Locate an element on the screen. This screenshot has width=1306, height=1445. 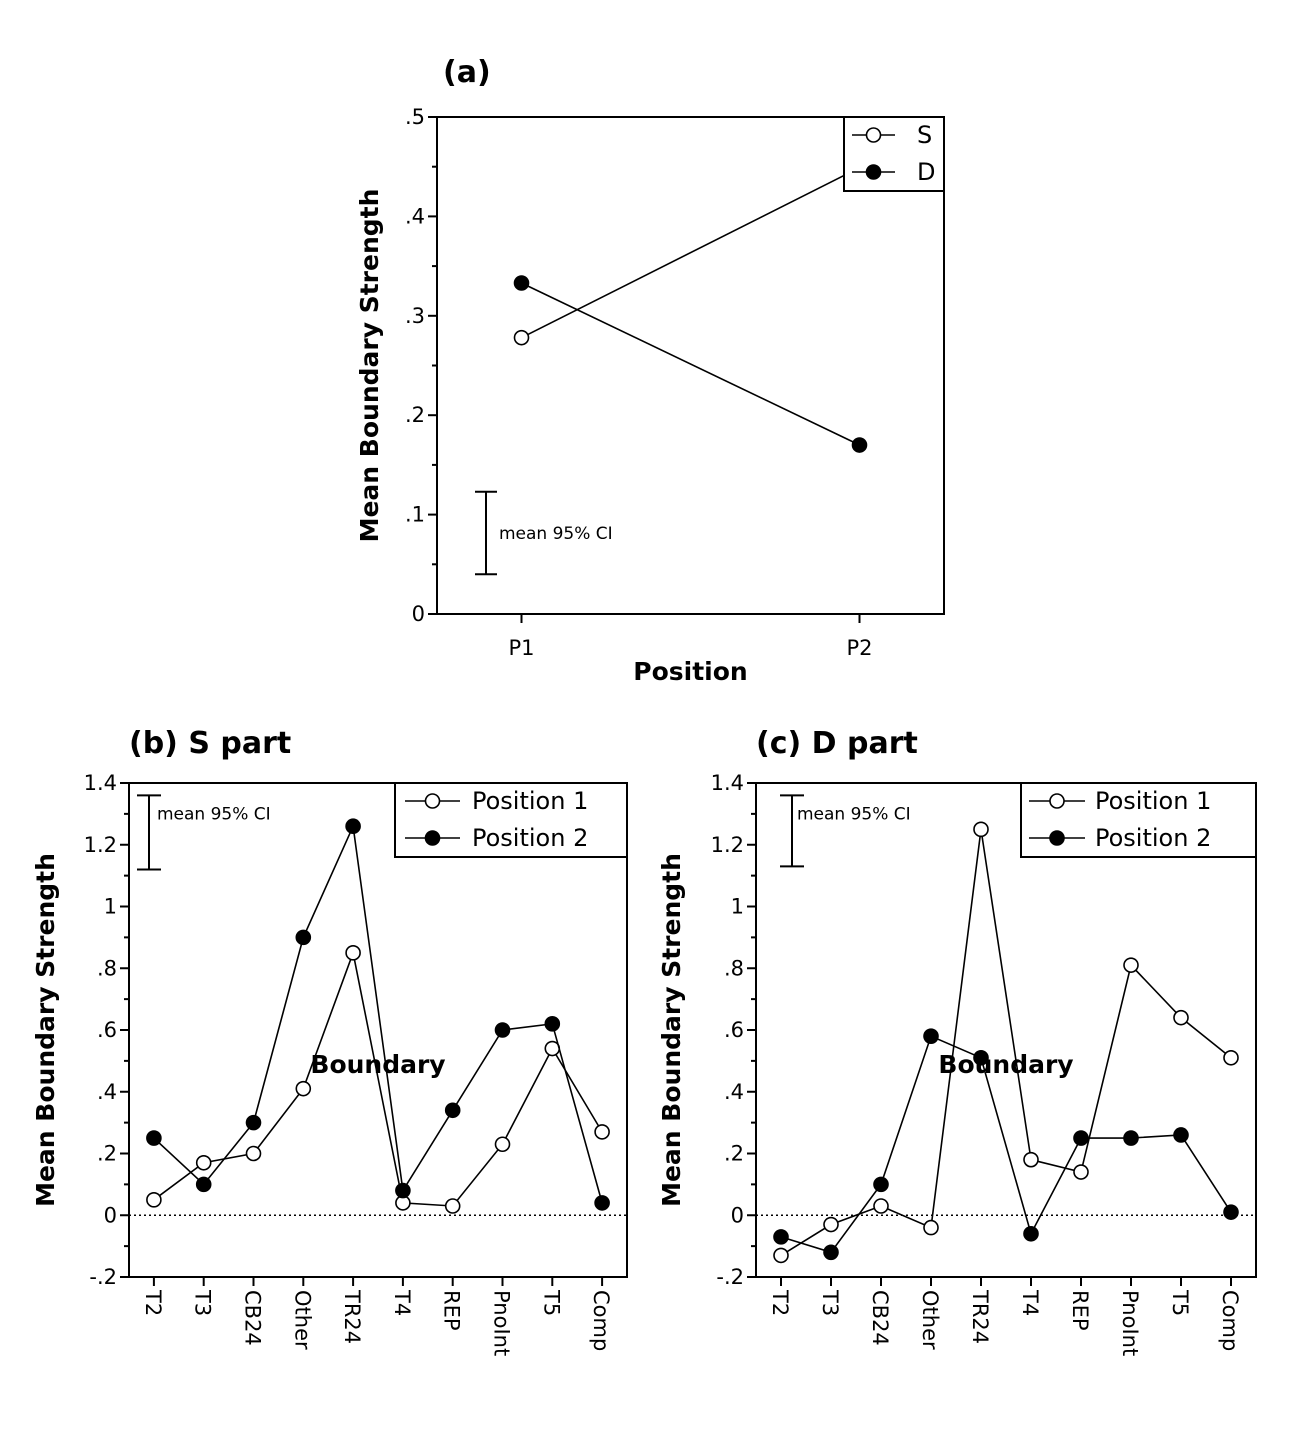
y-tick-label: .3 is located at coordinates (415, 316).